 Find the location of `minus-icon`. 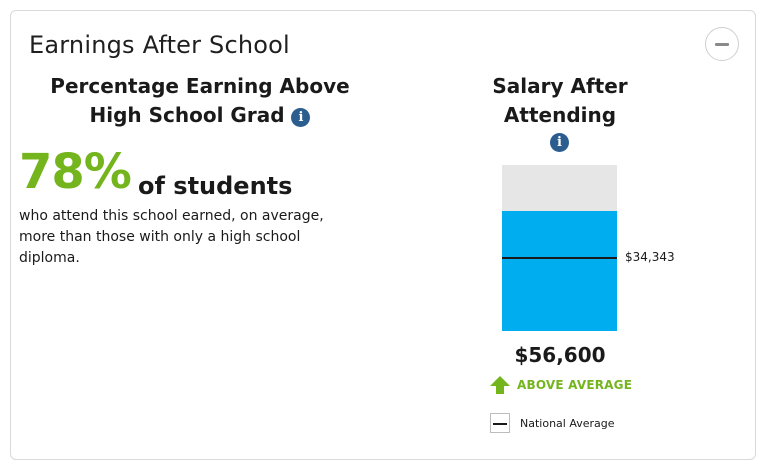

minus-icon is located at coordinates (722, 44).